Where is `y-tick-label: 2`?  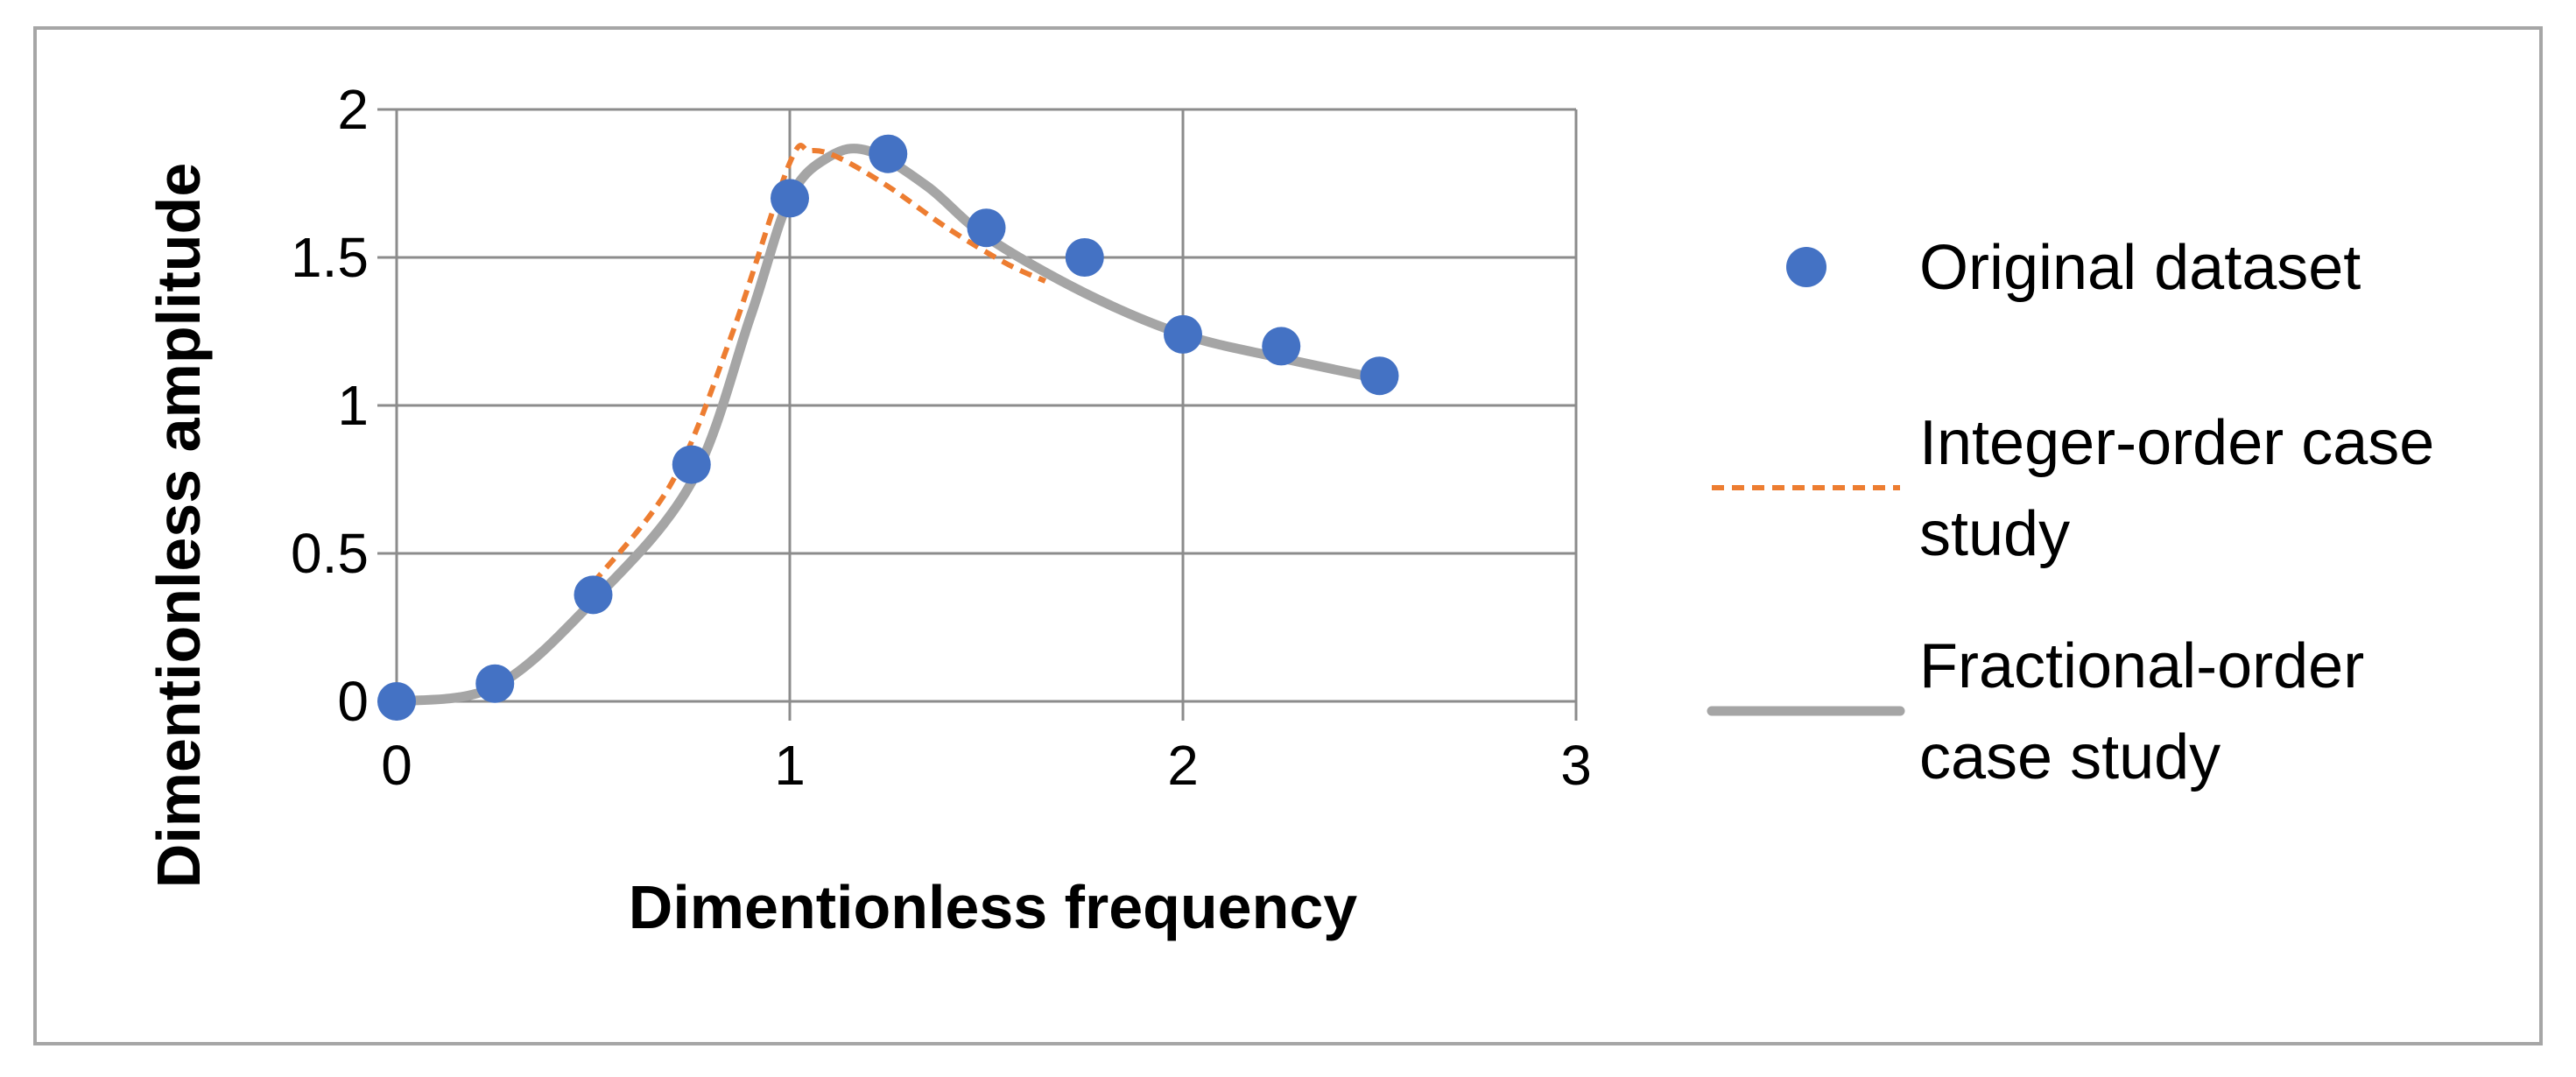
y-tick-label: 2 is located at coordinates (353, 110).